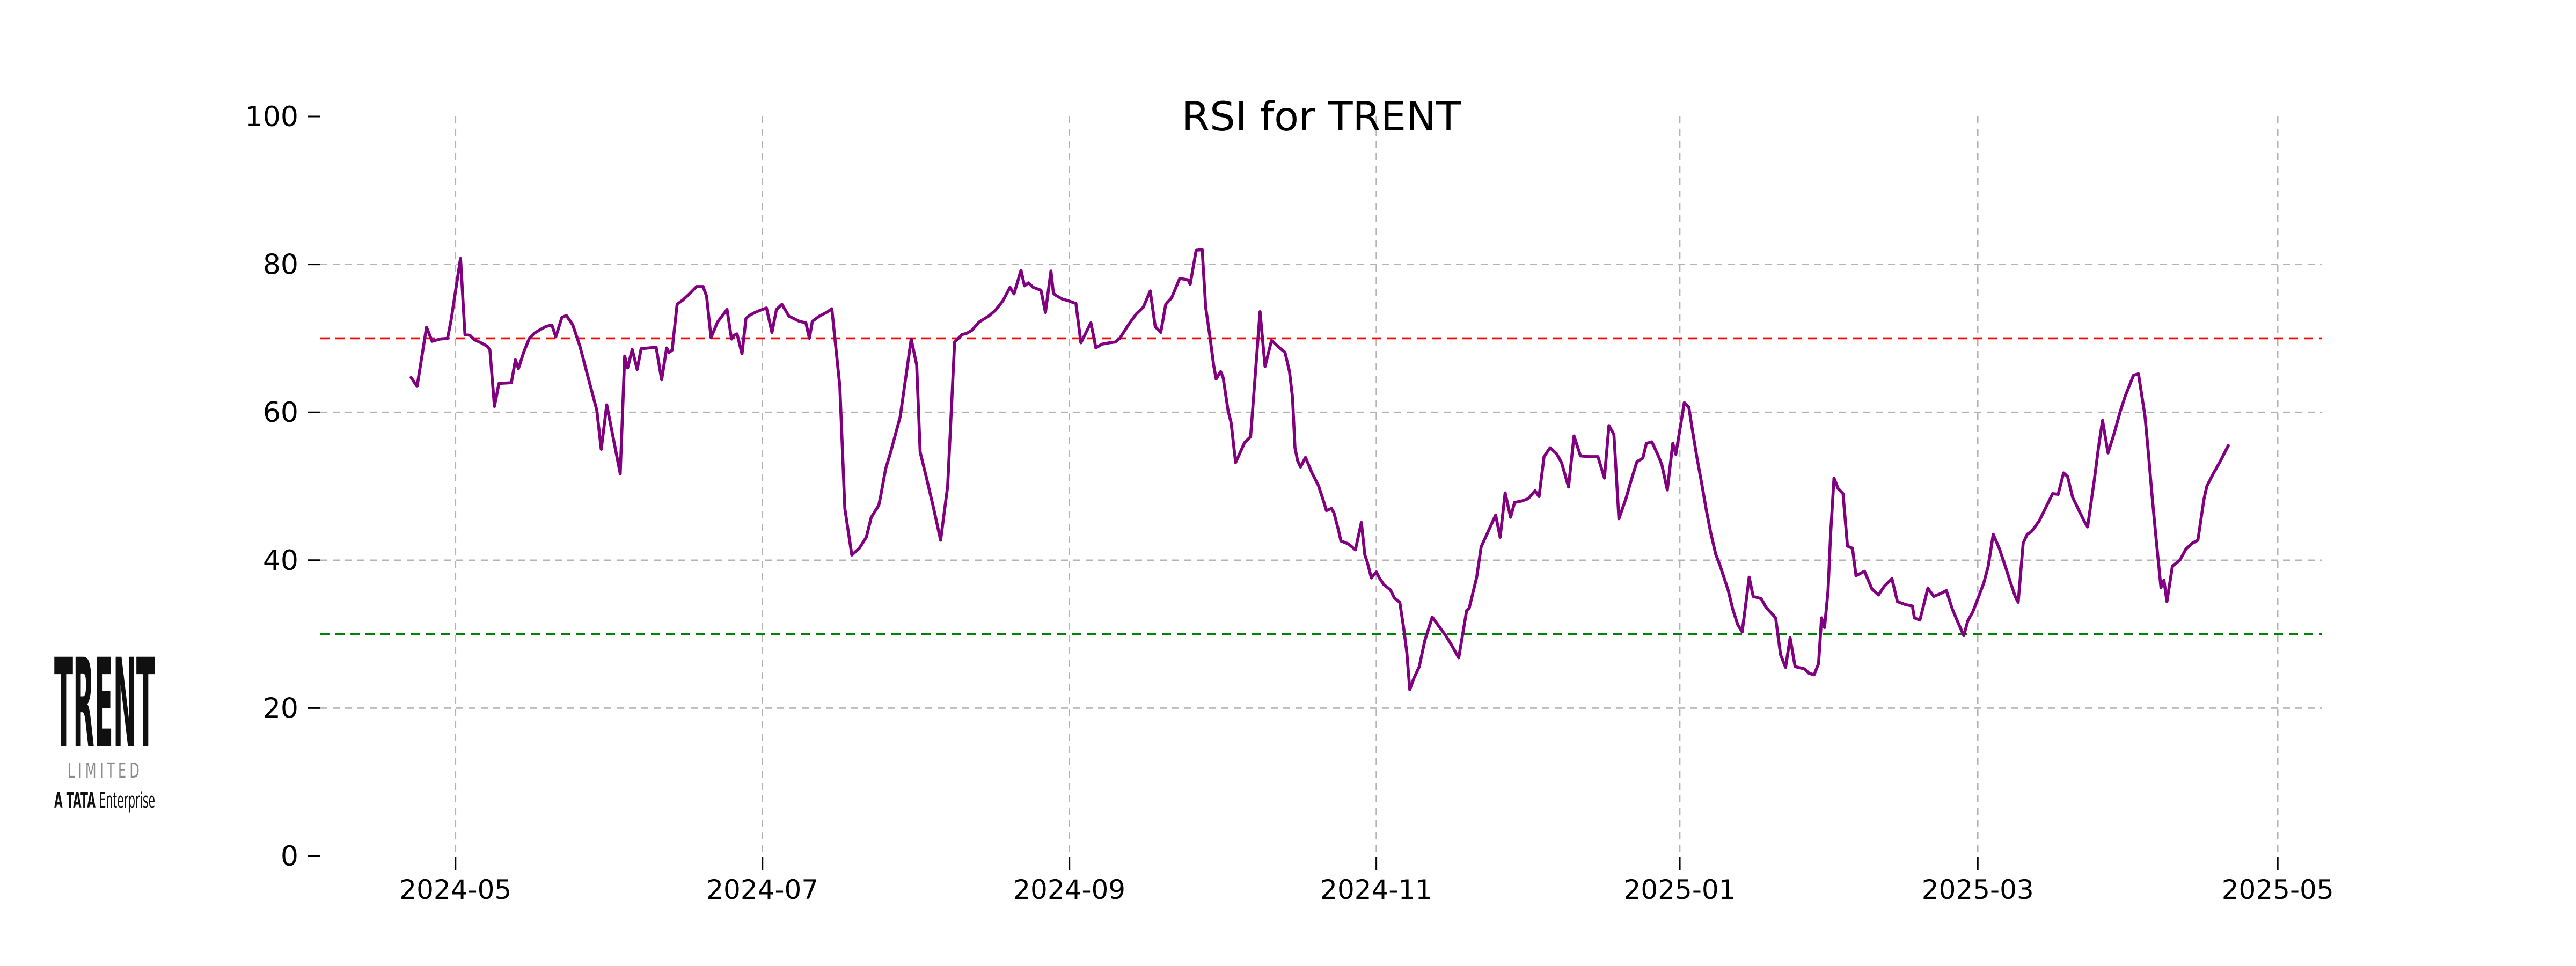 This screenshot has width=2576, height=966. I want to click on logo-tata-bold: TATA, so click(81, 800).